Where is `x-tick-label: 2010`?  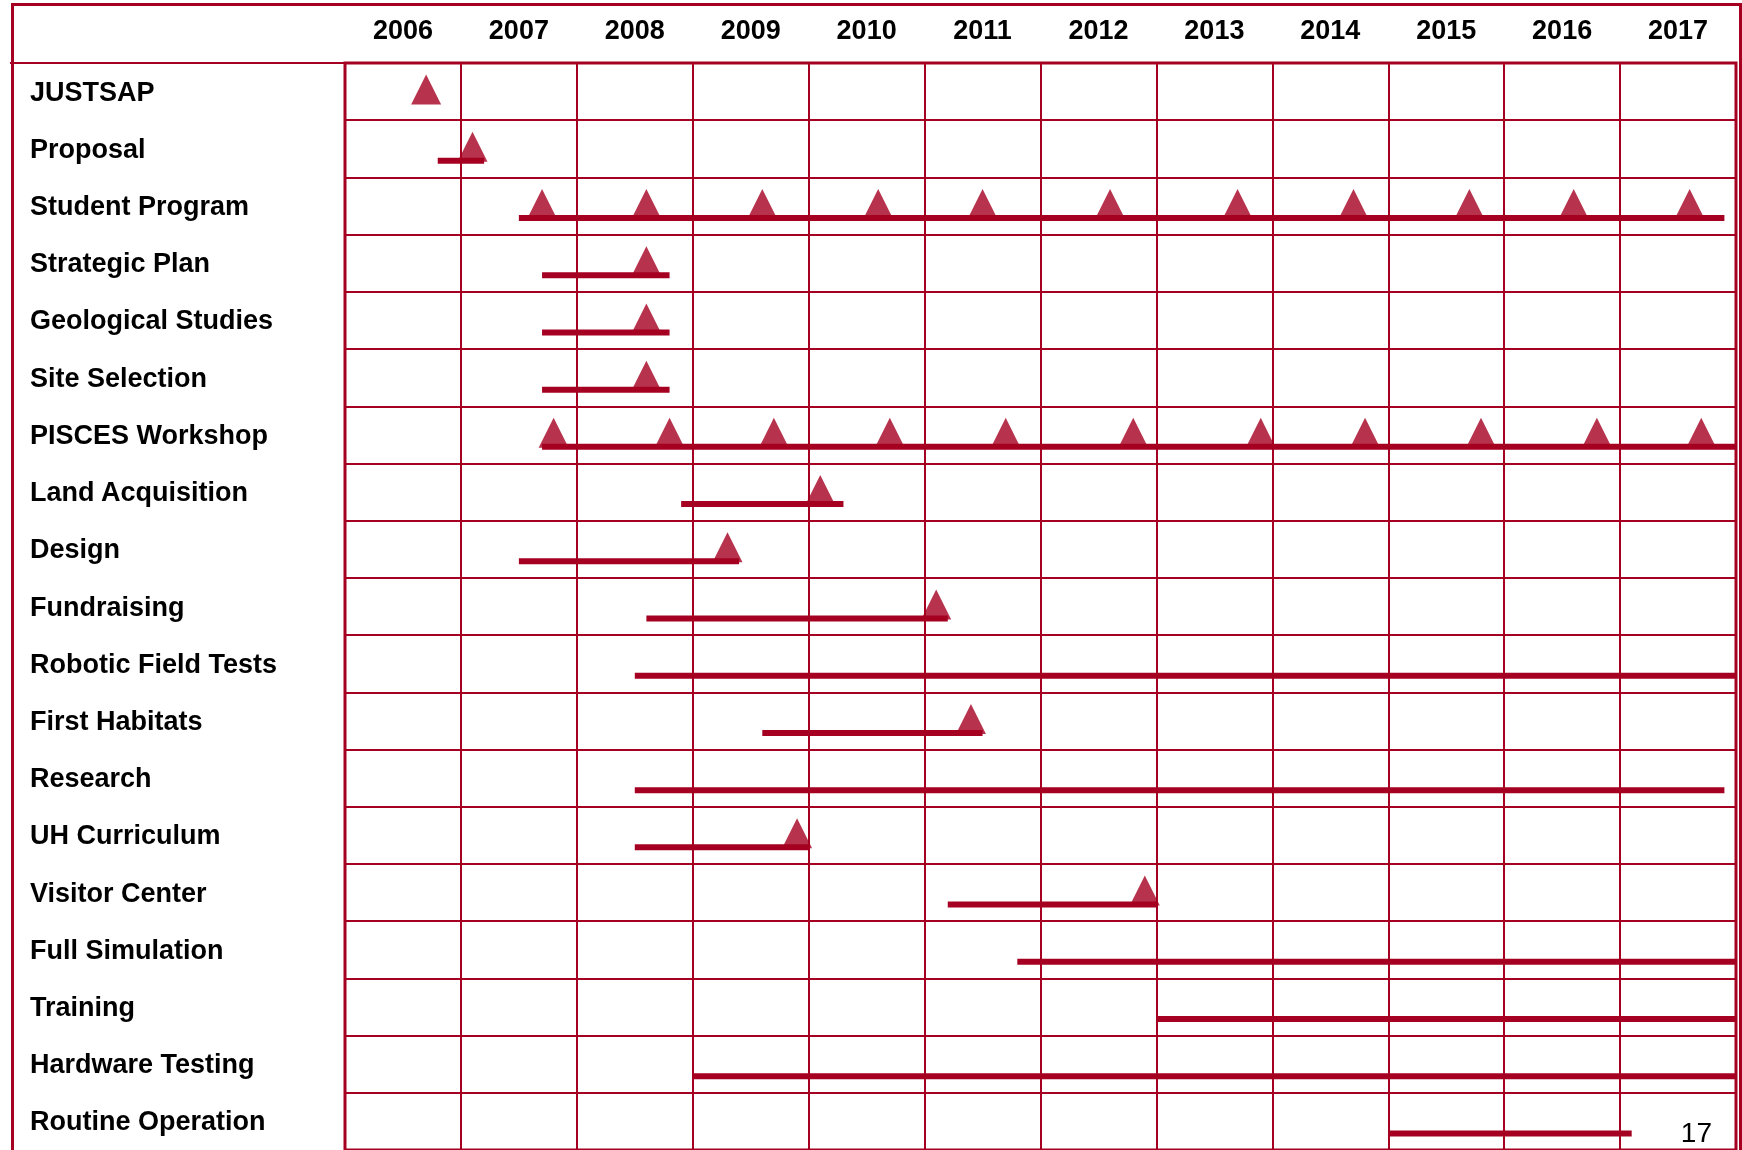
x-tick-label: 2010 is located at coordinates (866, 29).